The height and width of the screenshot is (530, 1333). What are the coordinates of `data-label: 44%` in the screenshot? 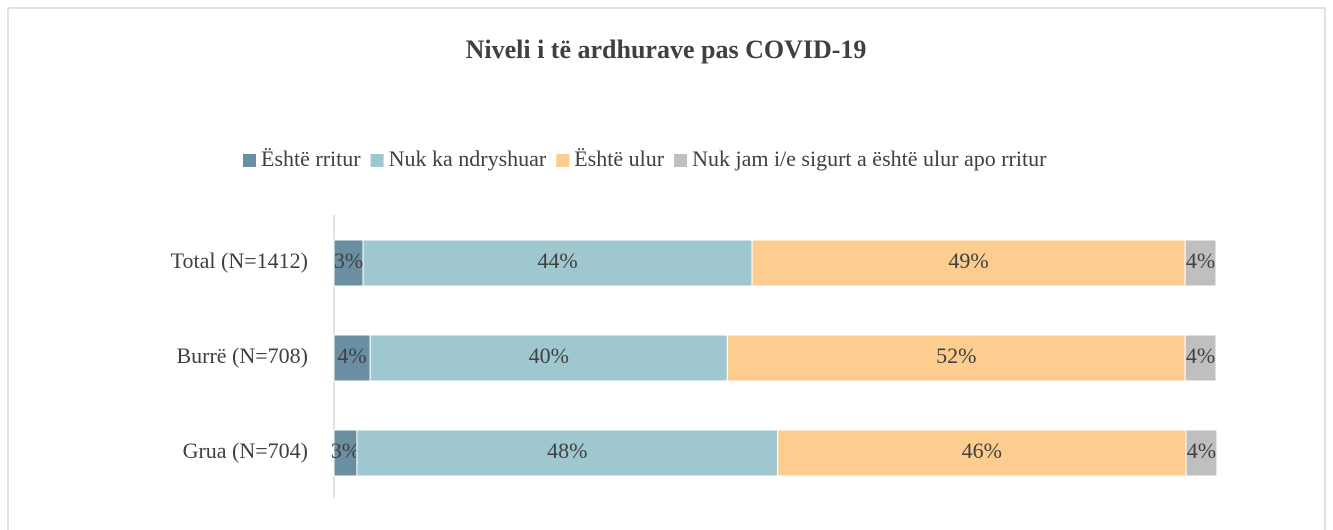 It's located at (557, 260).